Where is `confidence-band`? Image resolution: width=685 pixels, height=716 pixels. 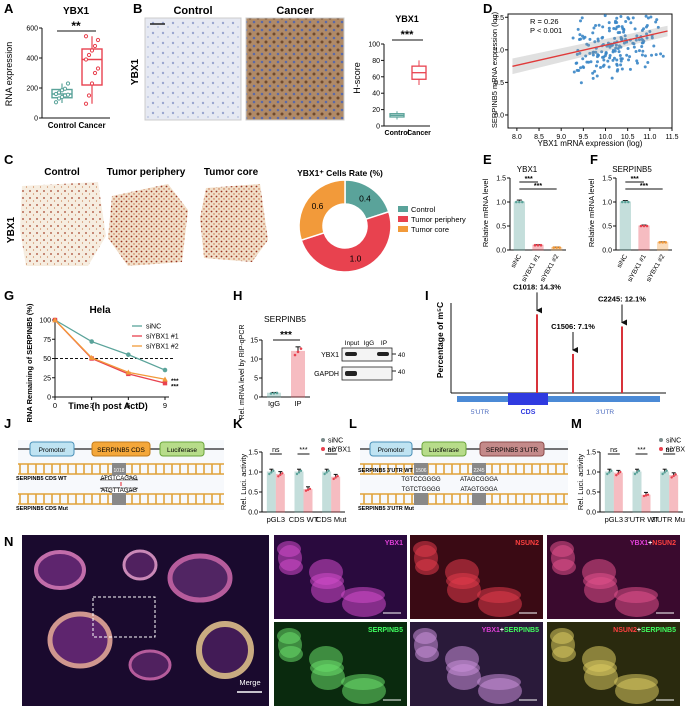 confidence-band is located at coordinates (590, 50).